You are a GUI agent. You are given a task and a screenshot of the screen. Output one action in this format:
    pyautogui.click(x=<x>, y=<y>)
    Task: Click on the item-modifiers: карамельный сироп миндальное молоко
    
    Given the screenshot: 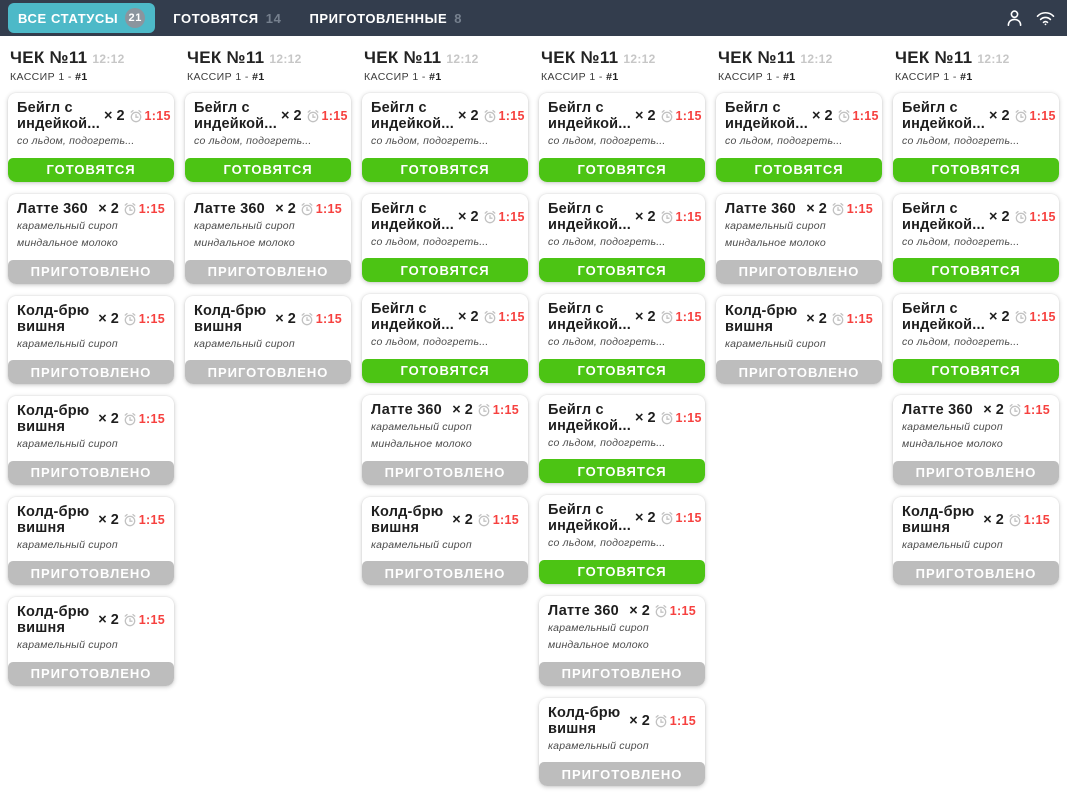 What is the action you would take?
    pyautogui.click(x=268, y=235)
    